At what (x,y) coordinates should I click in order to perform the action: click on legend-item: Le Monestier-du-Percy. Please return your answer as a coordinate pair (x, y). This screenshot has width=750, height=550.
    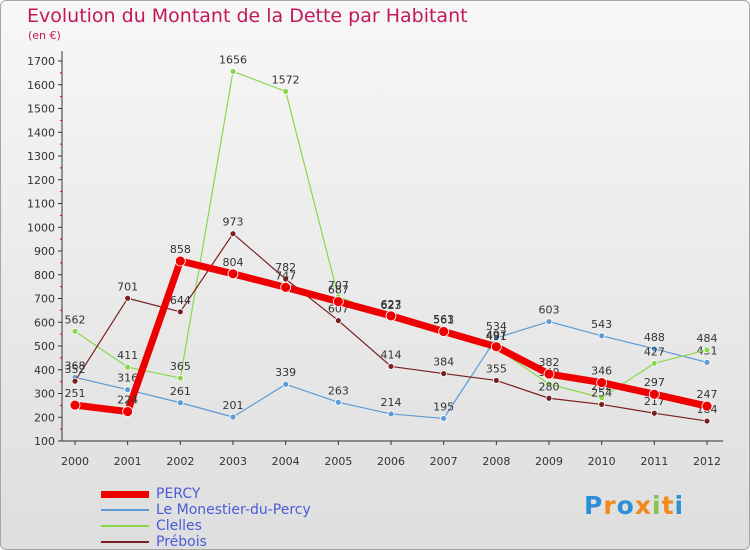
    Looking at the image, I should click on (206, 510).